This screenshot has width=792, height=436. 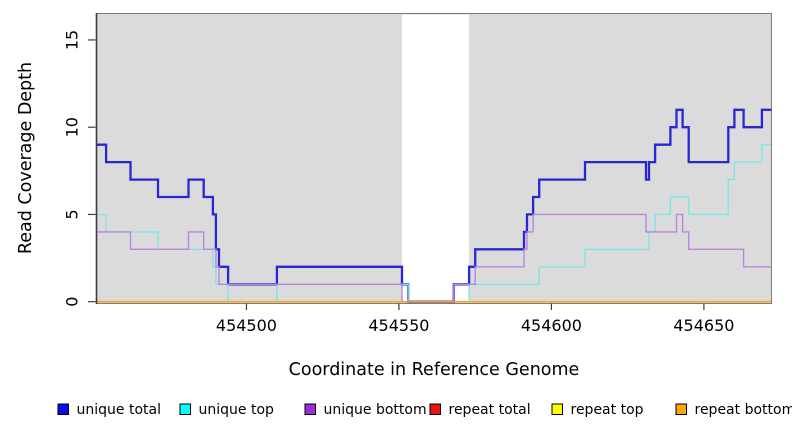 What do you see at coordinates (310, 409) in the screenshot?
I see `legend-swatch-unique-bottom` at bounding box center [310, 409].